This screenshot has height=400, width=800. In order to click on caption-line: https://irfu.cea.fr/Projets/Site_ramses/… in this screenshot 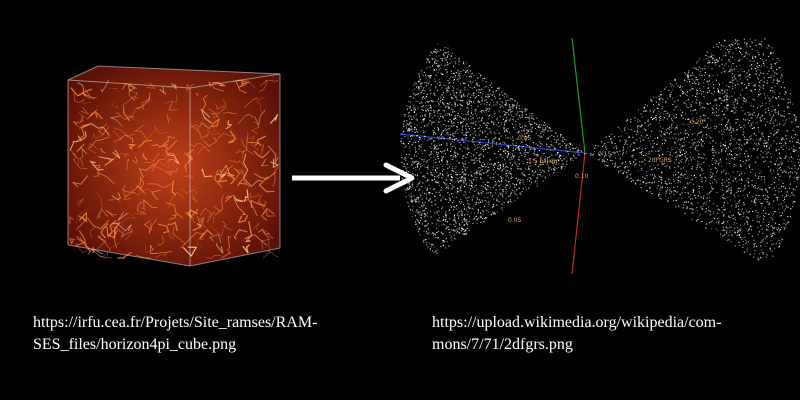, I will do `click(175, 322)`.